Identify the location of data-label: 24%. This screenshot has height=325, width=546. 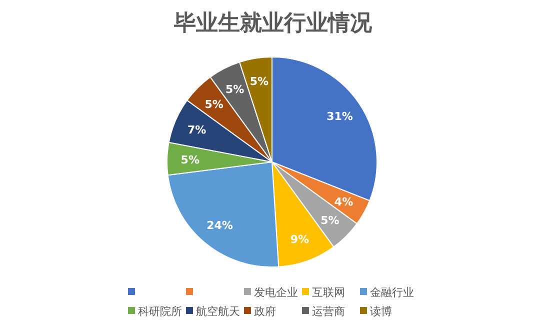
(219, 225).